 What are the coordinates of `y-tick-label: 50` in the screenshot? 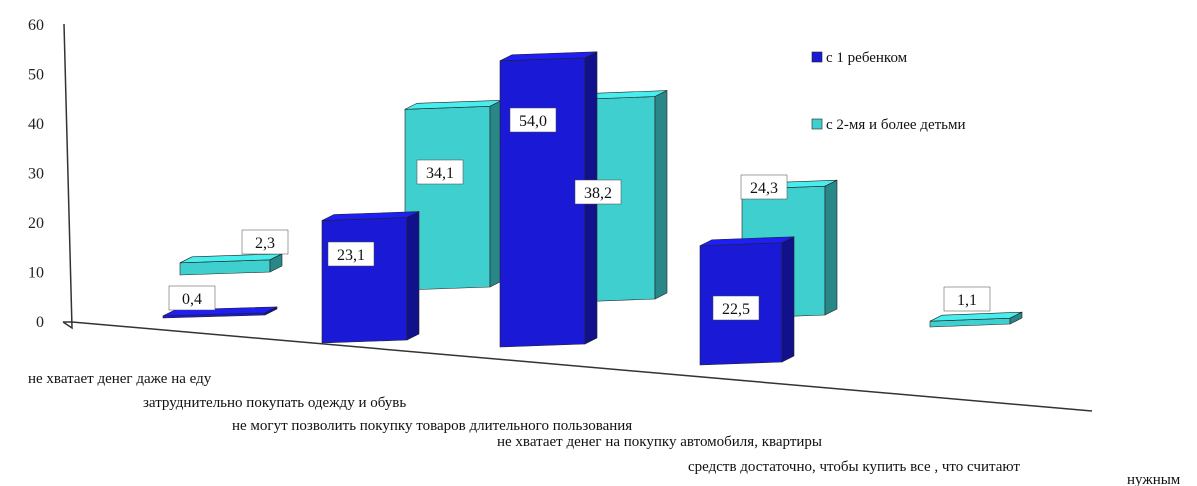 It's located at (36, 75).